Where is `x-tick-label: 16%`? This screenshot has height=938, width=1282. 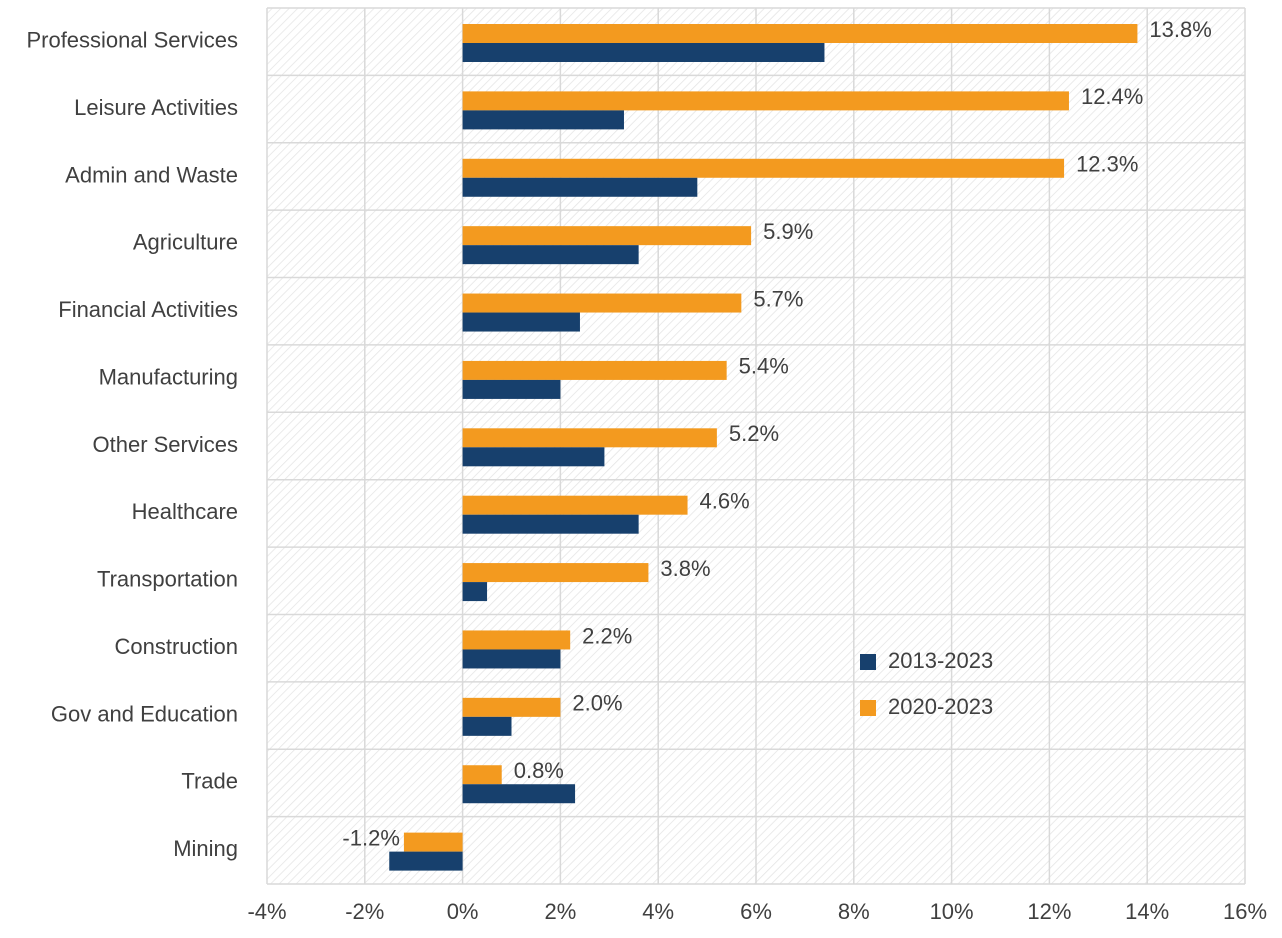
x-tick-label: 16% is located at coordinates (1245, 911).